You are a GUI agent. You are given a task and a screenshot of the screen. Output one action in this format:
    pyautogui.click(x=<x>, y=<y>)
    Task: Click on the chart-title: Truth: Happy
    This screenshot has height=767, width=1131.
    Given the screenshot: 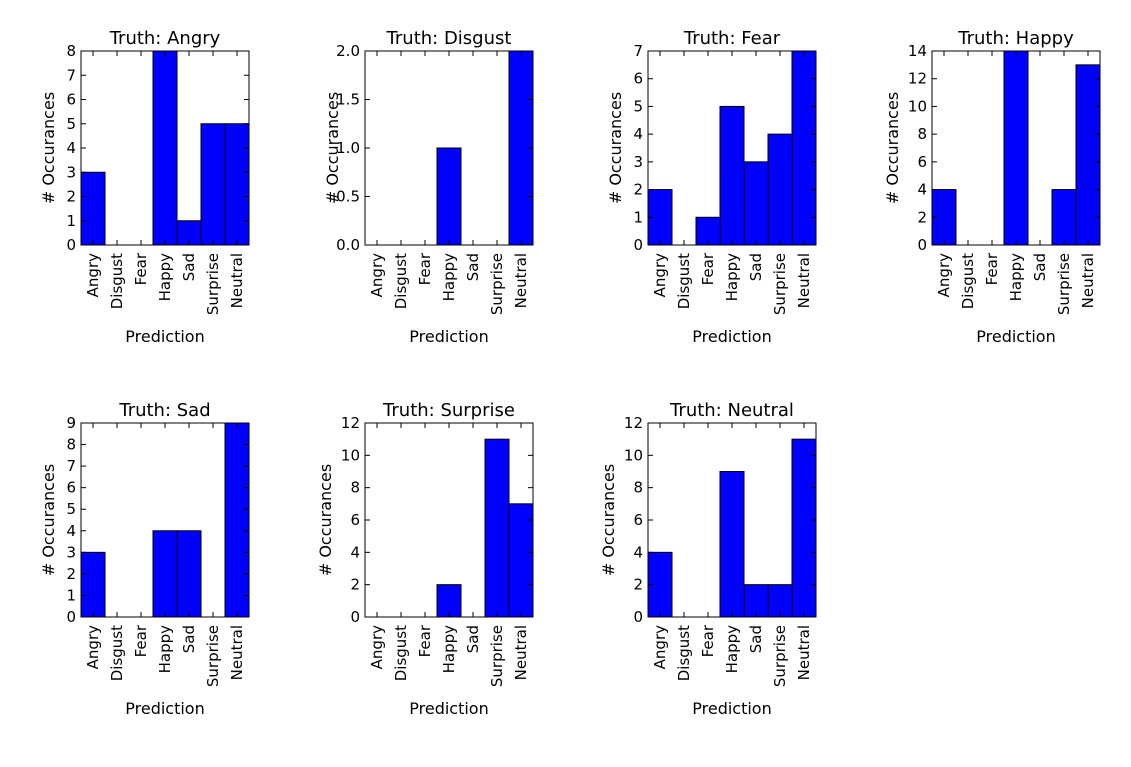 What is the action you would take?
    pyautogui.click(x=1015, y=38)
    